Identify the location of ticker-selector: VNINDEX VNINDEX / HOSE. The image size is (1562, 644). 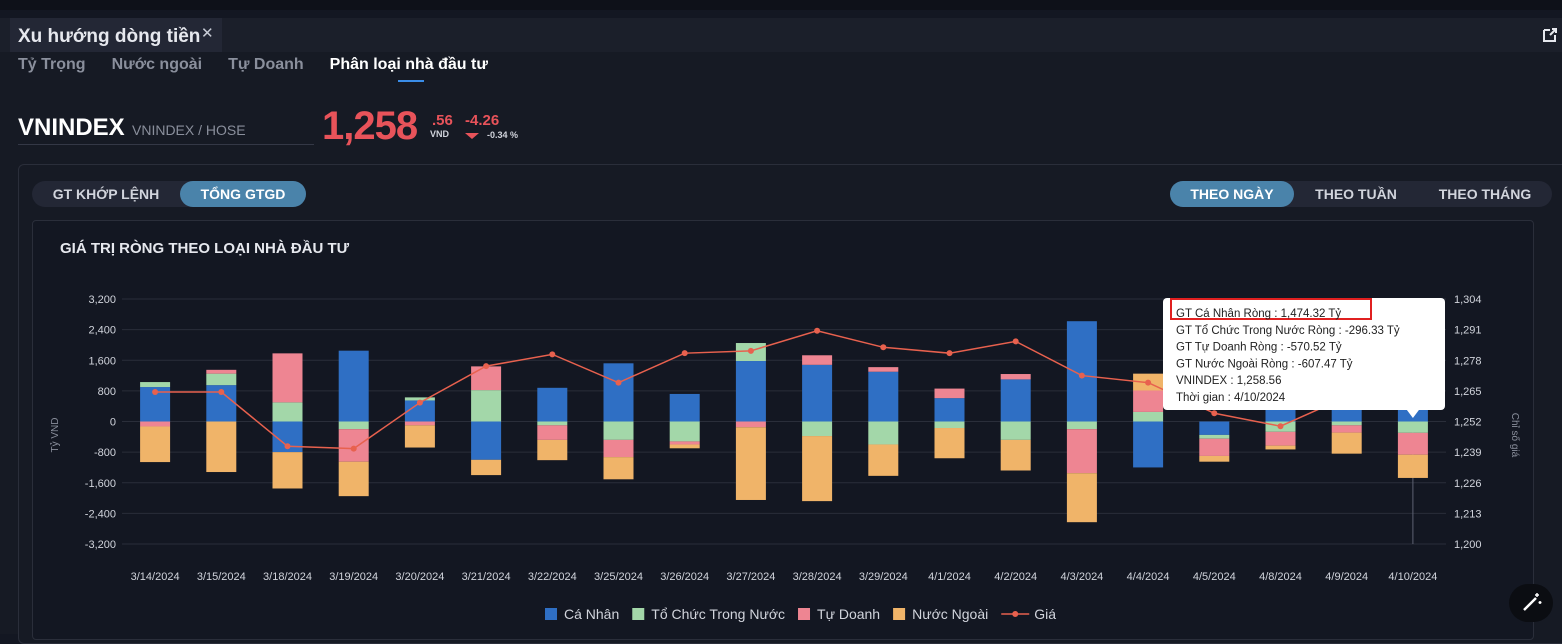
(166, 128).